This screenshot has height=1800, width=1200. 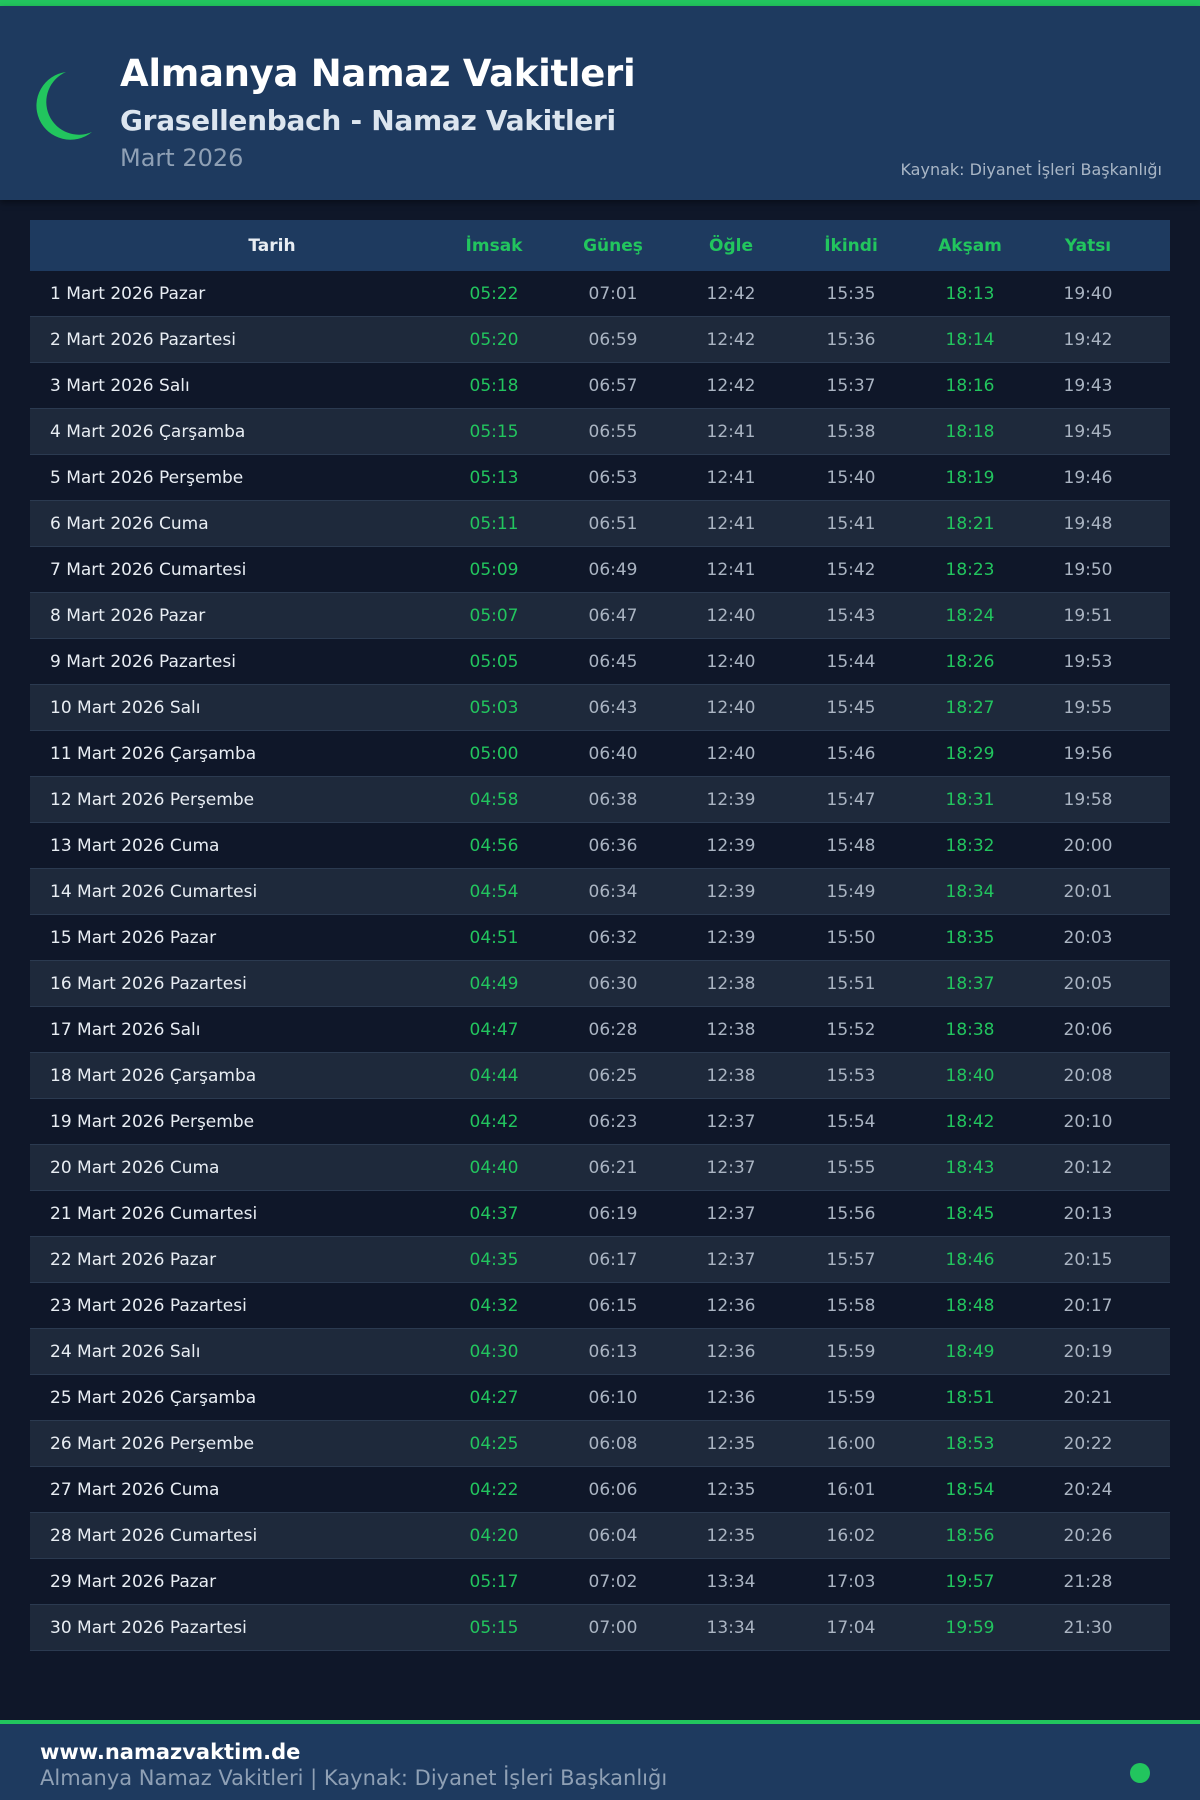 What do you see at coordinates (851, 1443) in the screenshot?
I see `cell-ikindi: 16:00` at bounding box center [851, 1443].